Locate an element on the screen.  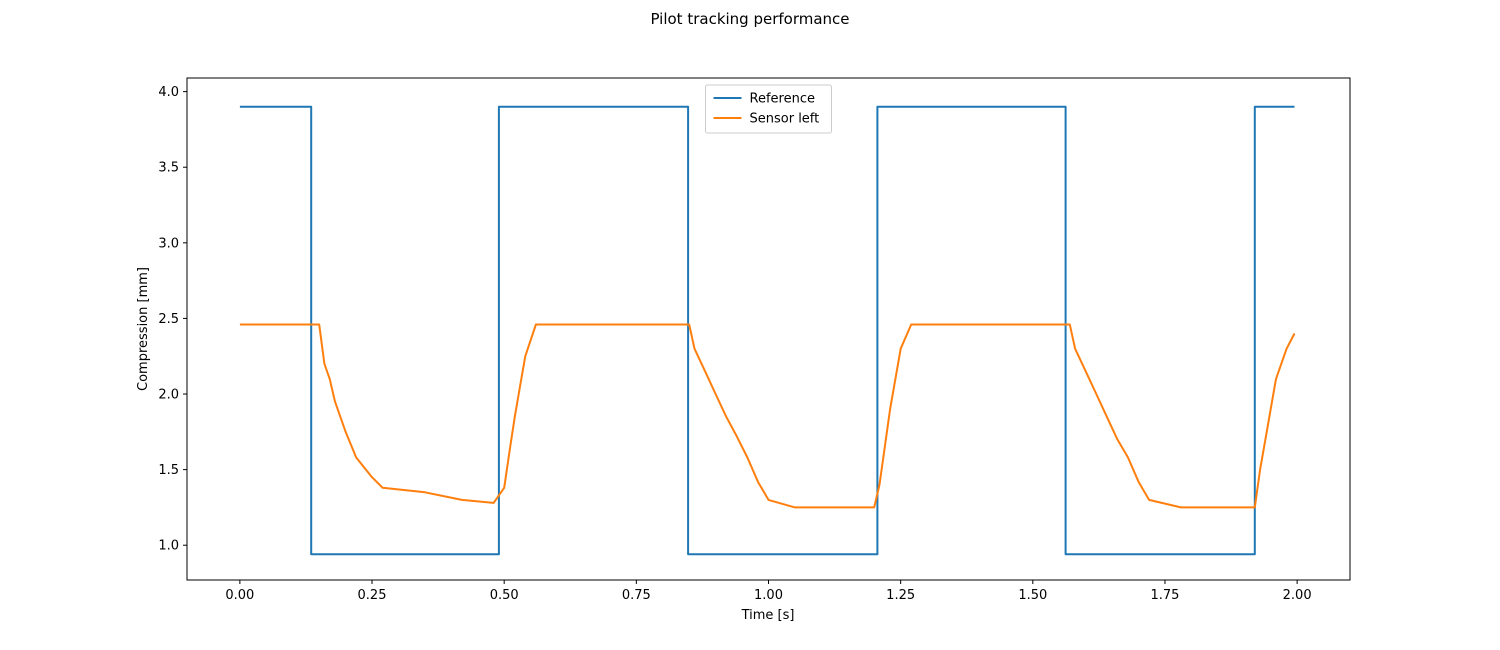
x-tick-label: 1.75 is located at coordinates (1165, 595).